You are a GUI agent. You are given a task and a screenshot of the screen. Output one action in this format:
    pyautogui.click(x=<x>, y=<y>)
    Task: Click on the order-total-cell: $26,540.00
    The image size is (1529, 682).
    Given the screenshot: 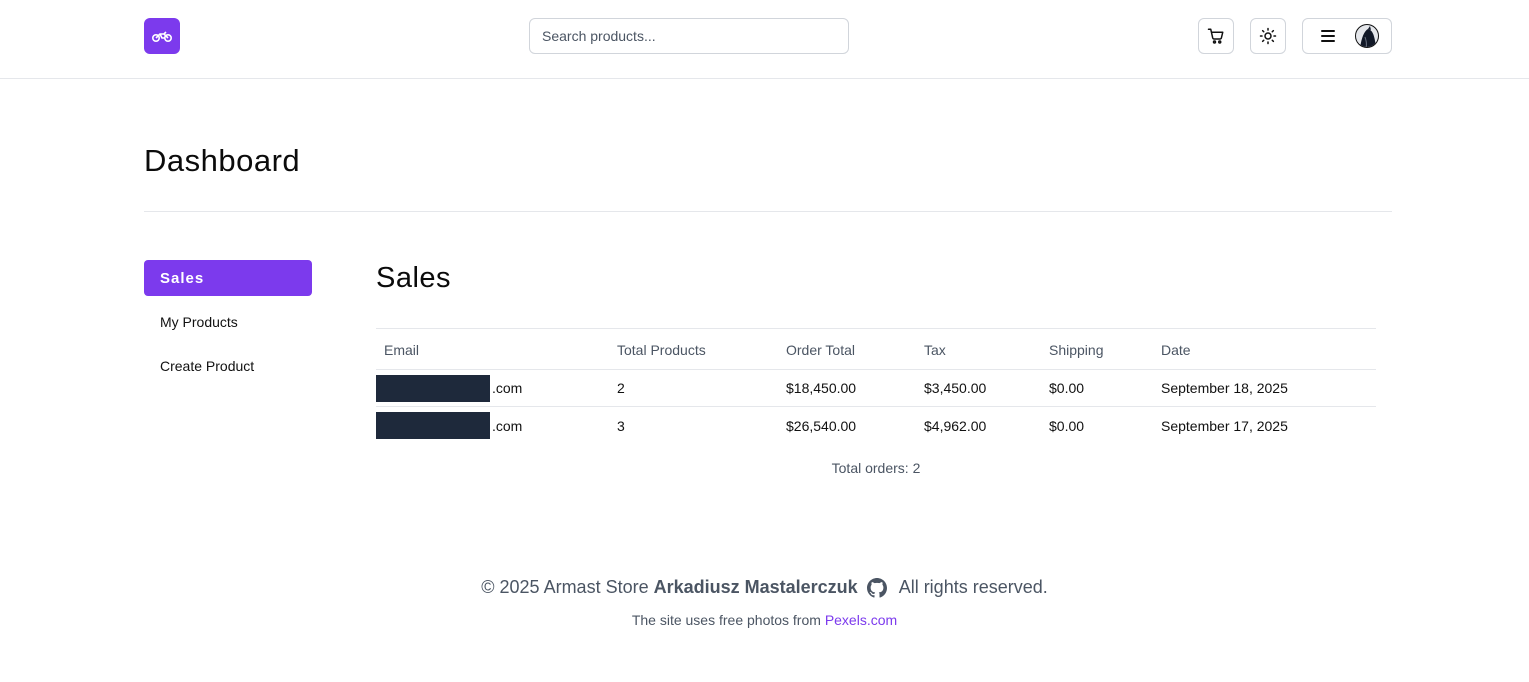 What is the action you would take?
    pyautogui.click(x=821, y=425)
    